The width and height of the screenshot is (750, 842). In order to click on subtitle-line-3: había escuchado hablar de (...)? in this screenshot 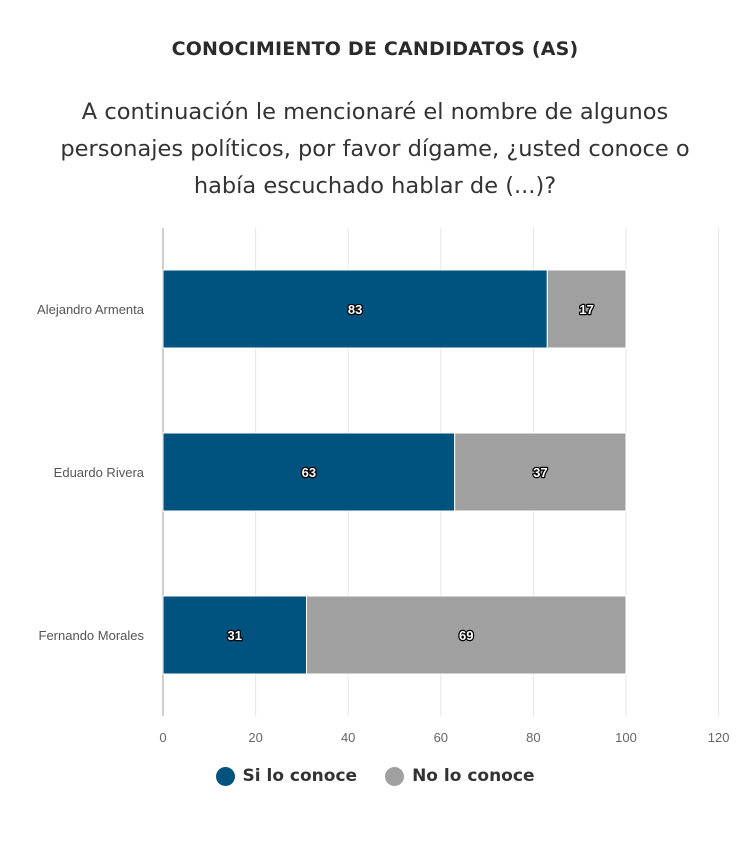, I will do `click(375, 186)`.